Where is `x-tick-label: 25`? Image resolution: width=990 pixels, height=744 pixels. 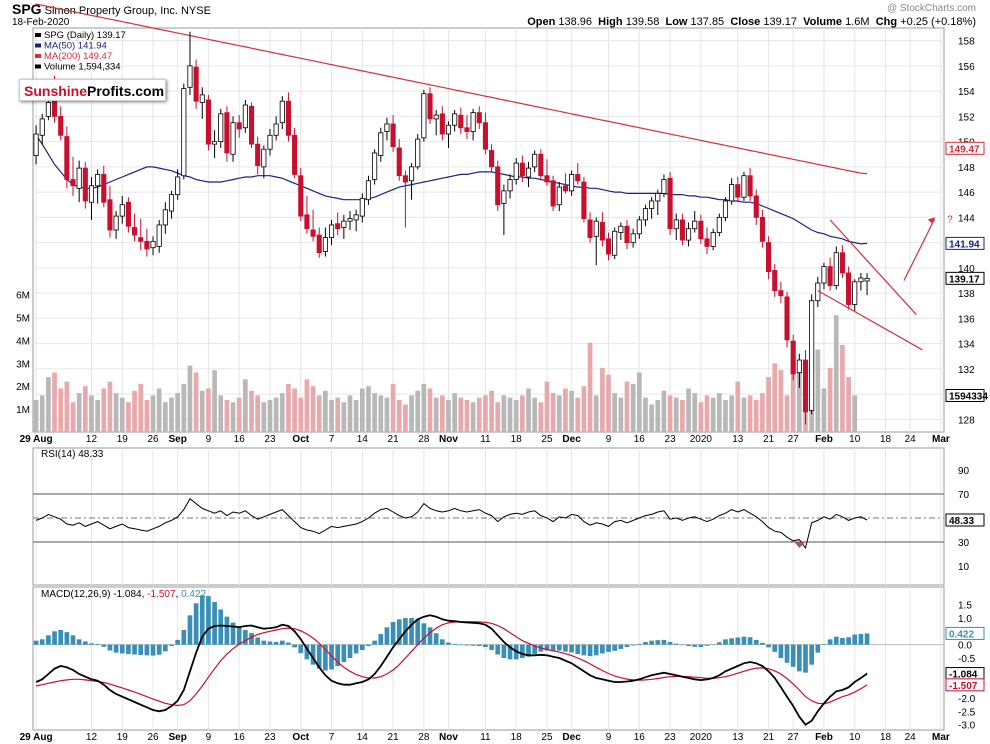
x-tick-label: 25 is located at coordinates (547, 737).